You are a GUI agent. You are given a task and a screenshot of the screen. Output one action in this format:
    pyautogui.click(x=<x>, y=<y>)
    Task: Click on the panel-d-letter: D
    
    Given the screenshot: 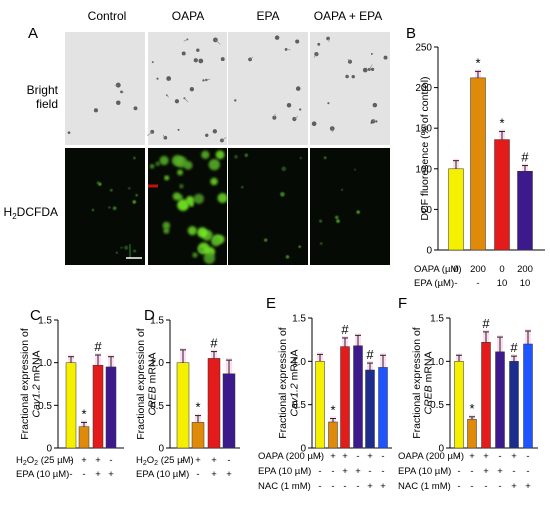 What is the action you would take?
    pyautogui.click(x=149, y=315)
    